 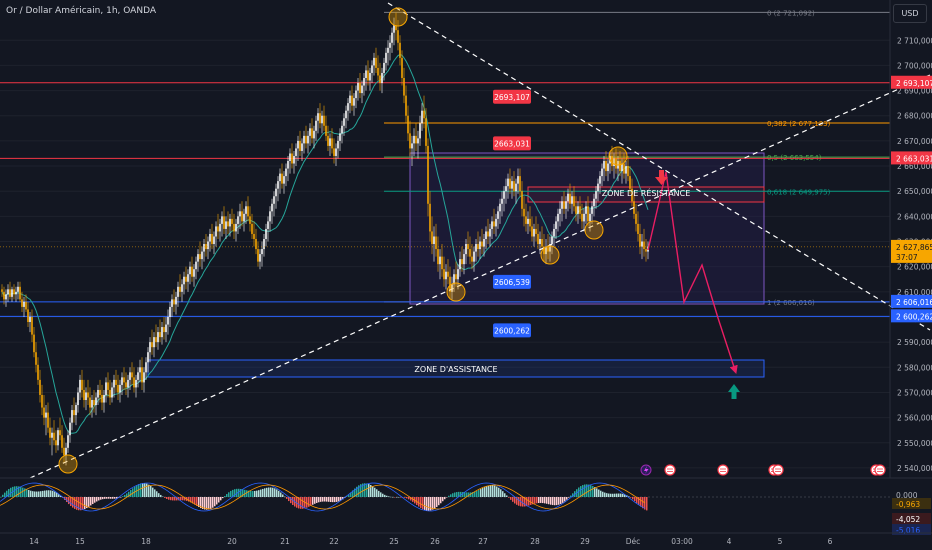 What do you see at coordinates (633, 541) in the screenshot?
I see `x-tick-label: Déc` at bounding box center [633, 541].